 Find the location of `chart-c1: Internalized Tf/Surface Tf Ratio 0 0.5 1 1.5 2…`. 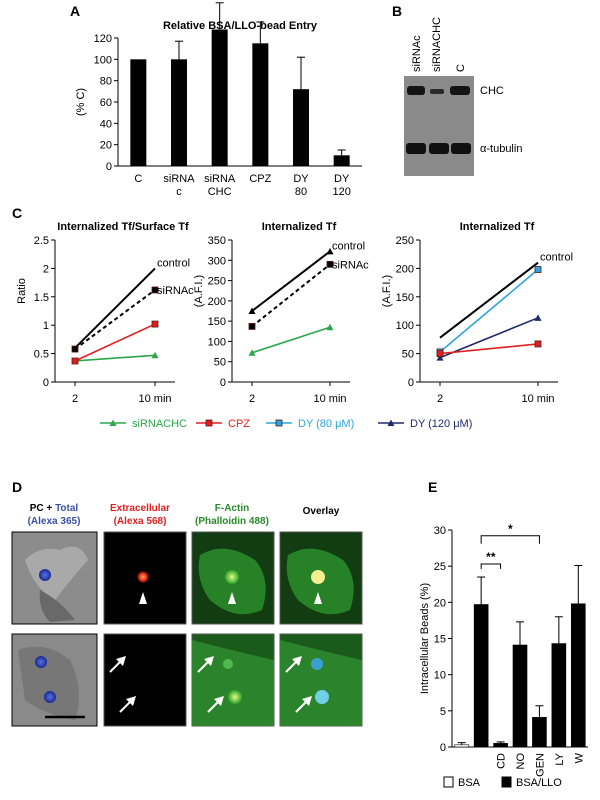

chart-c1: Internalized Tf/Surface Tf Ratio 0 0.5 1 1.5 2… is located at coordinates (105, 313).